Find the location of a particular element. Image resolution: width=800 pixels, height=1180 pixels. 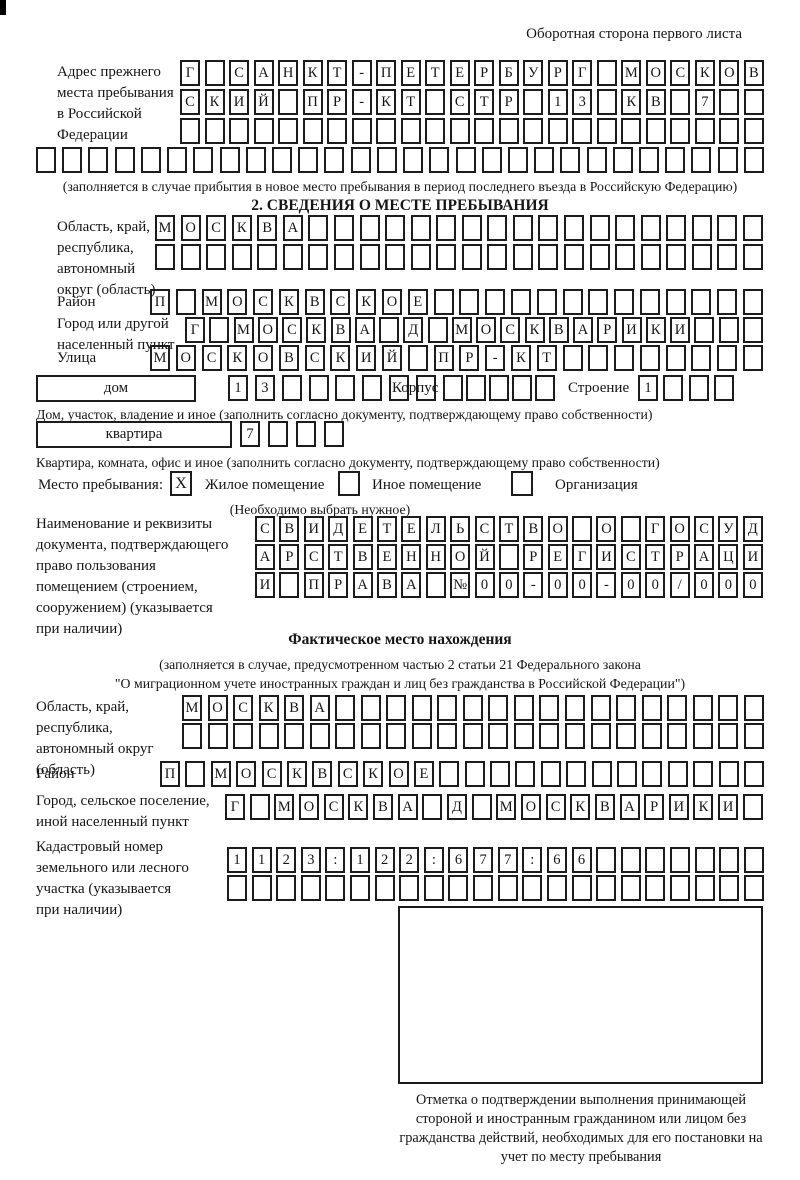

char-cell: В is located at coordinates (289, 529).